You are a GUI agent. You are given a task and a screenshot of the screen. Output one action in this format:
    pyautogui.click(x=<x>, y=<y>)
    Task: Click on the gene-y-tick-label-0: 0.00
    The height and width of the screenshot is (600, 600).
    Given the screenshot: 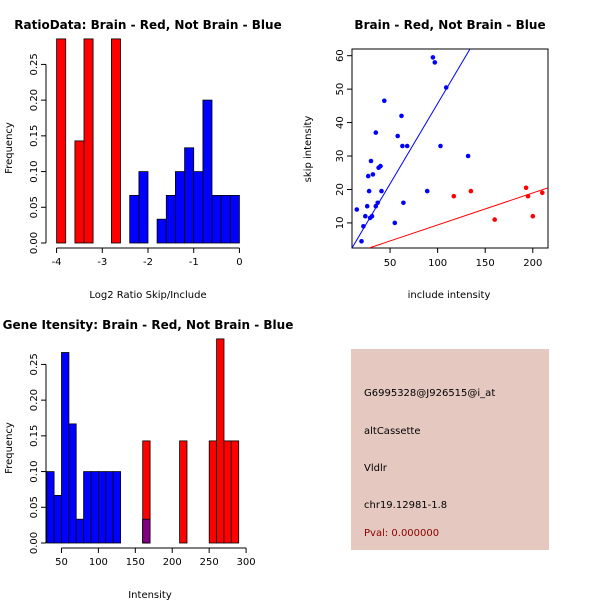 What is the action you would take?
    pyautogui.click(x=34, y=543)
    